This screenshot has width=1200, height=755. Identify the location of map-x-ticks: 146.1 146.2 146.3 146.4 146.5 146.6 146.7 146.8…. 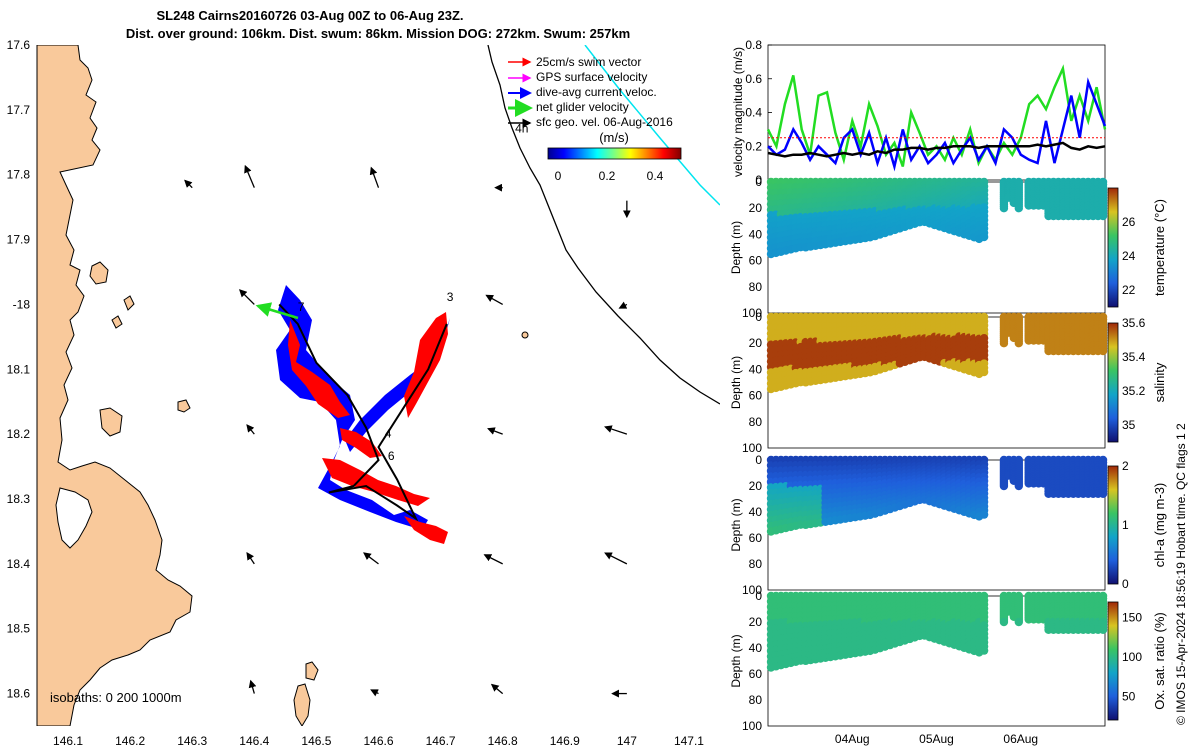
(378, 741).